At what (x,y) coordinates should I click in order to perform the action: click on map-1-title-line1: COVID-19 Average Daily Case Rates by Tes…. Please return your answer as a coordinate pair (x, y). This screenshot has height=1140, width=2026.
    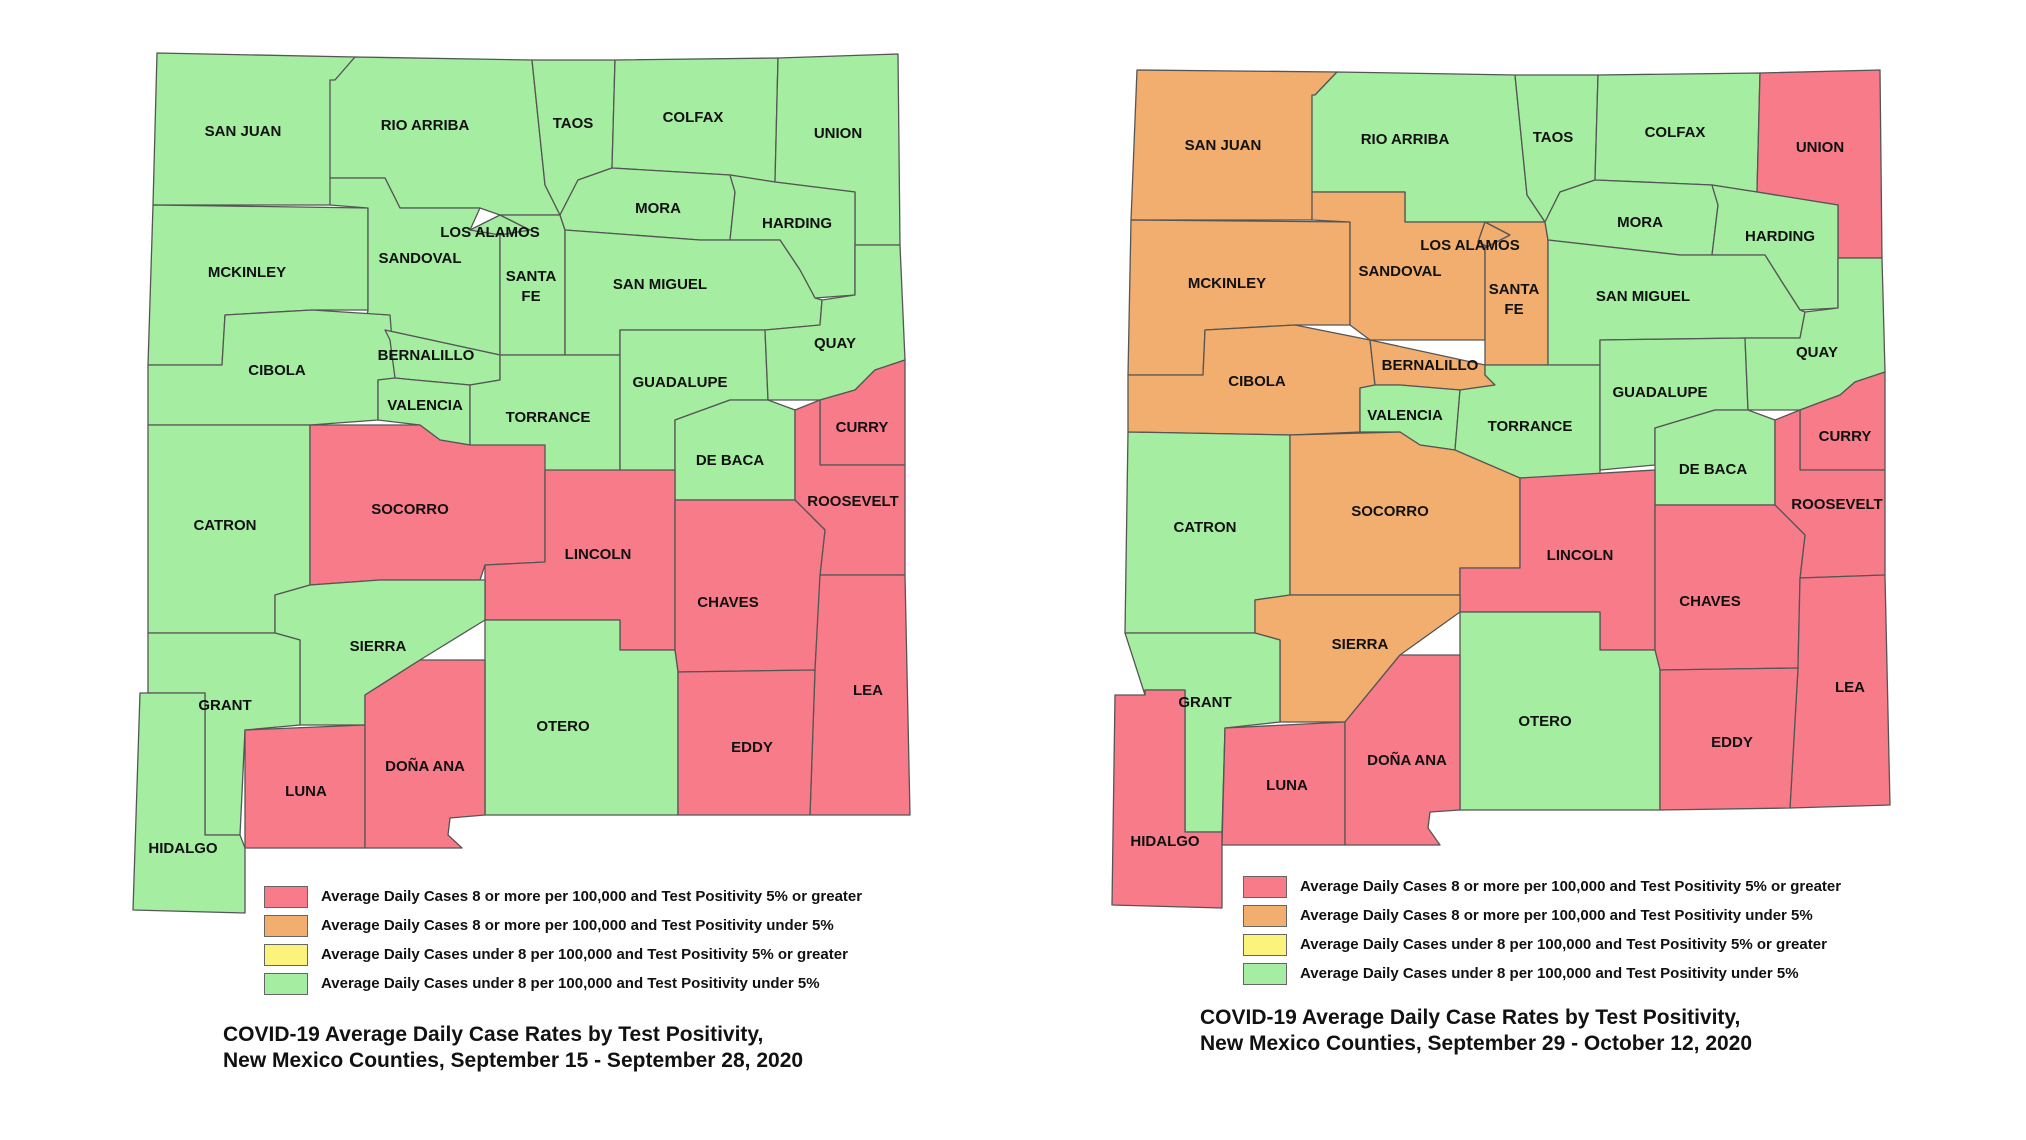
    Looking at the image, I should click on (493, 1034).